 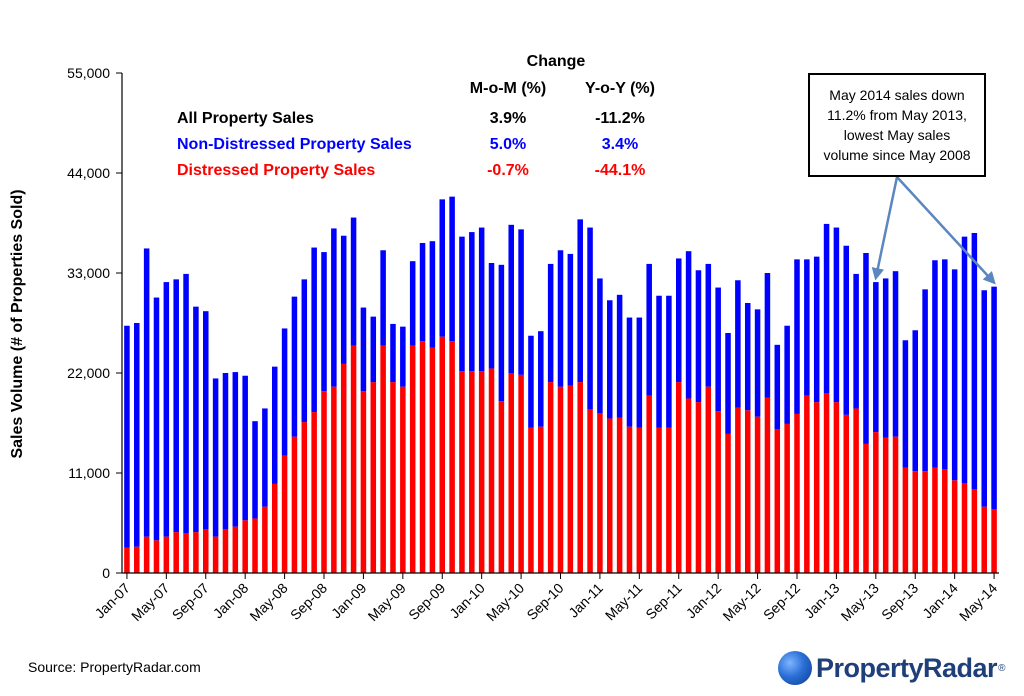 I want to click on y-tick-label: 44,000, so click(x=88, y=173).